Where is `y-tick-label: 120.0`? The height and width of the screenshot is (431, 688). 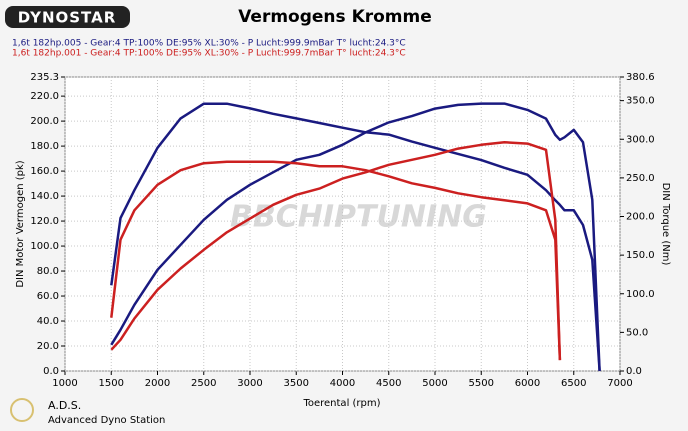
y-tick-label: 120.0 is located at coordinates (44, 221).